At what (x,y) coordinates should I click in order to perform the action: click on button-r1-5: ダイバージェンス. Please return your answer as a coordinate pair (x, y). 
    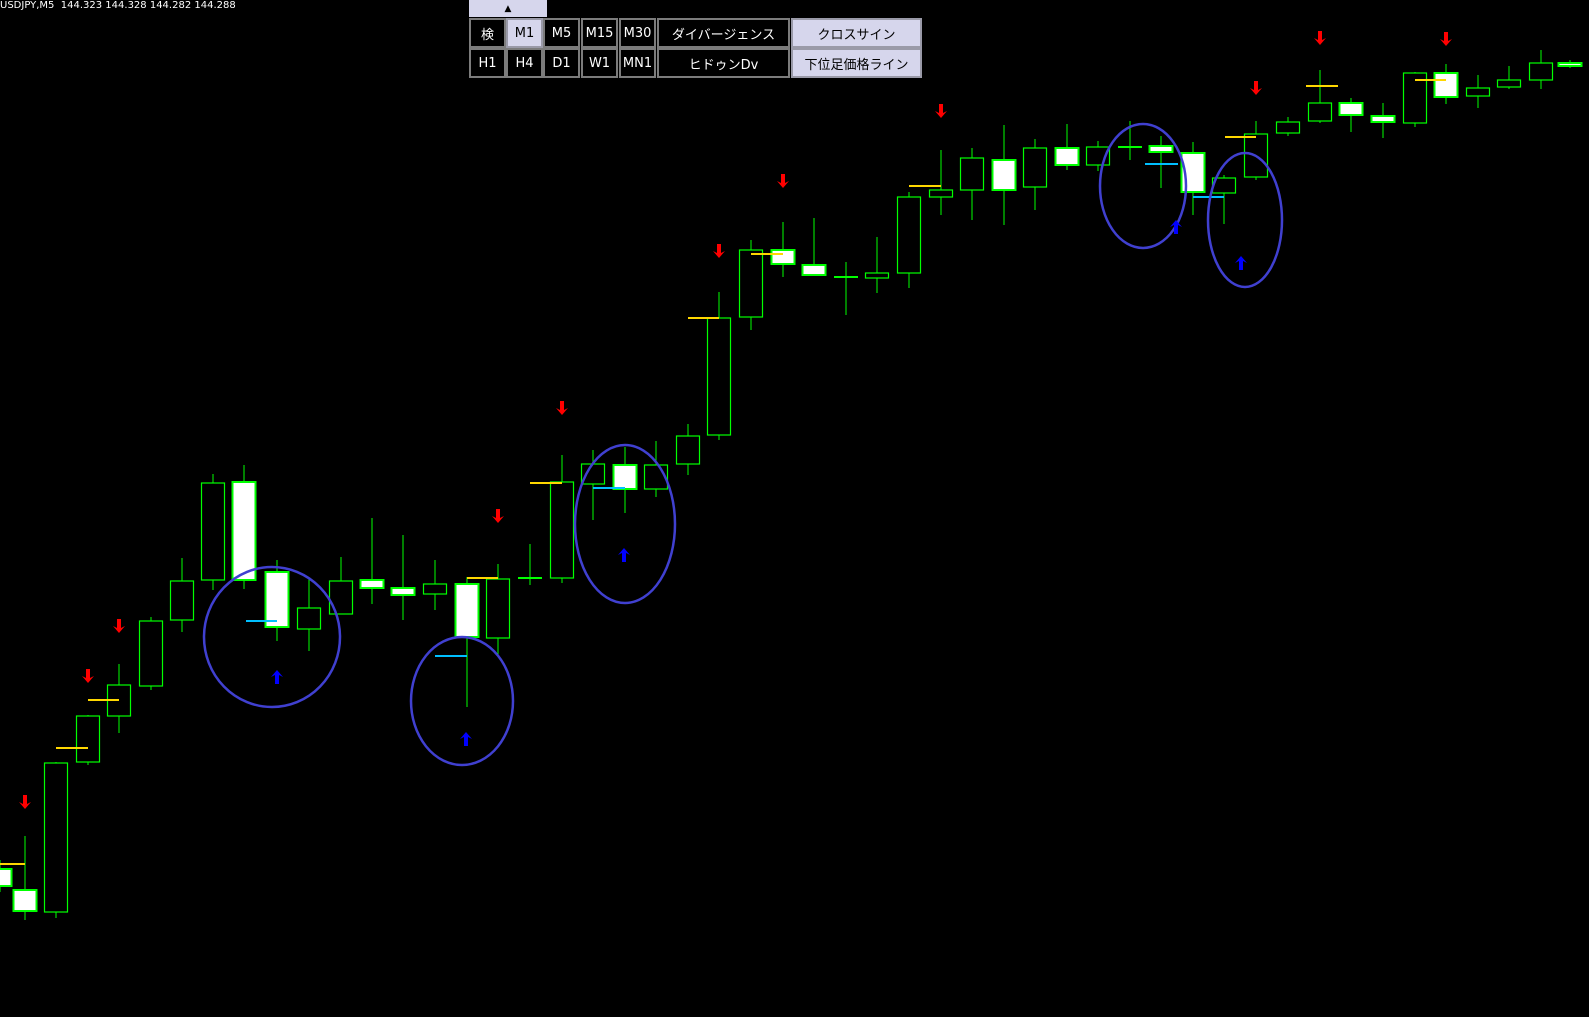
    Looking at the image, I should click on (723, 33).